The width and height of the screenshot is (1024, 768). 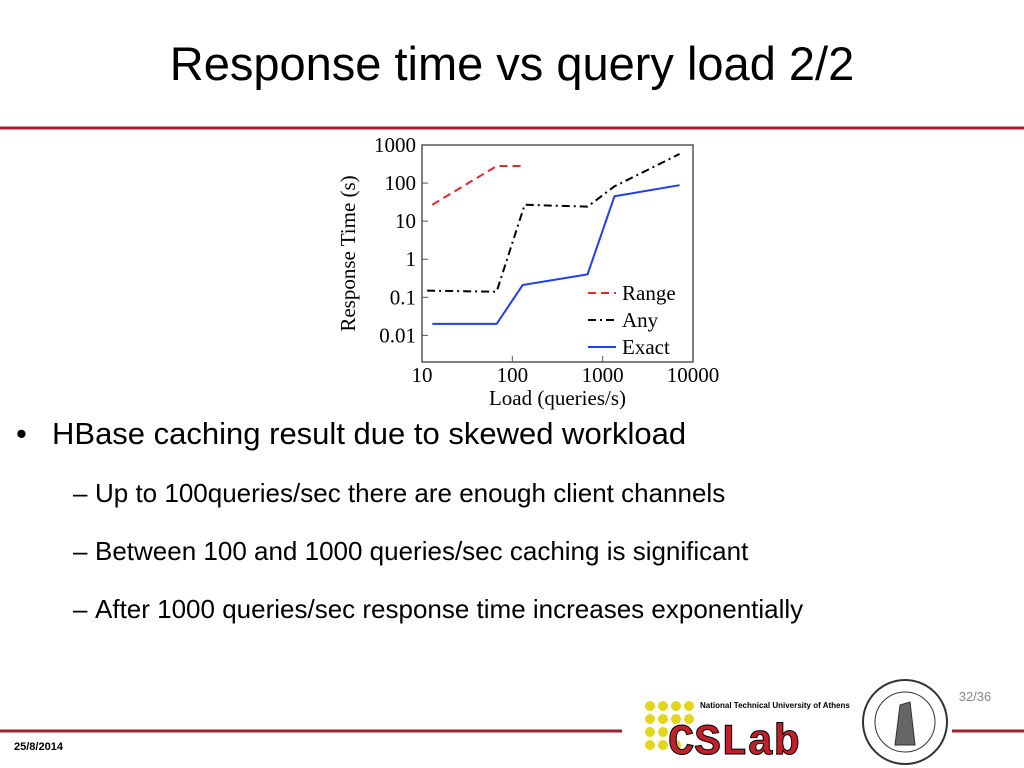 I want to click on plot-frame, so click(x=557, y=253).